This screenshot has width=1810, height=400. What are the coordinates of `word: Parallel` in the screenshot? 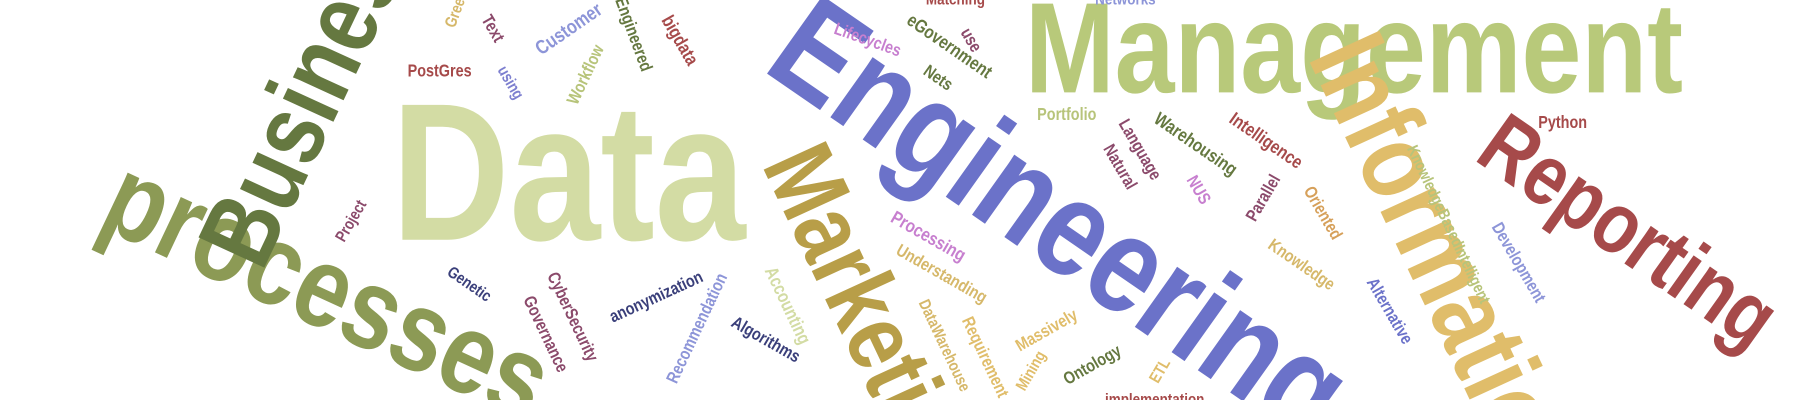 It's located at (1264, 198).